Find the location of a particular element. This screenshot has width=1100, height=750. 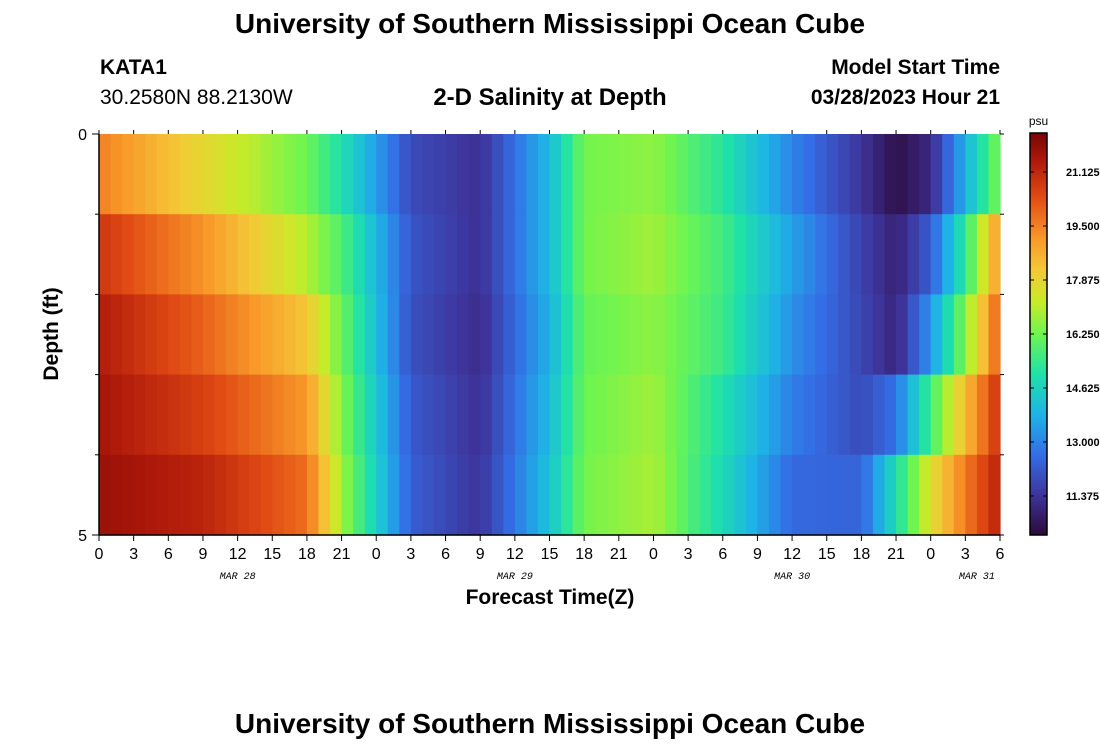

x-tick-label: 9 is located at coordinates (203, 554).